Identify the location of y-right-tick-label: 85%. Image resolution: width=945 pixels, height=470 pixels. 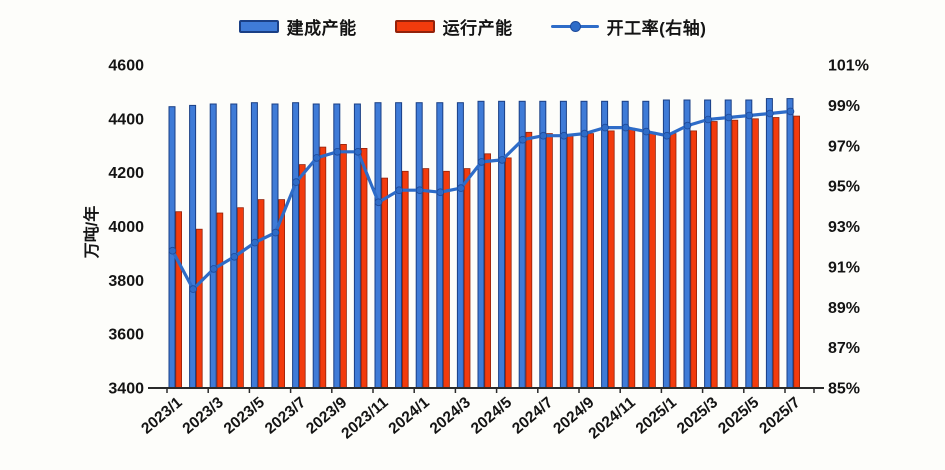
(844, 389).